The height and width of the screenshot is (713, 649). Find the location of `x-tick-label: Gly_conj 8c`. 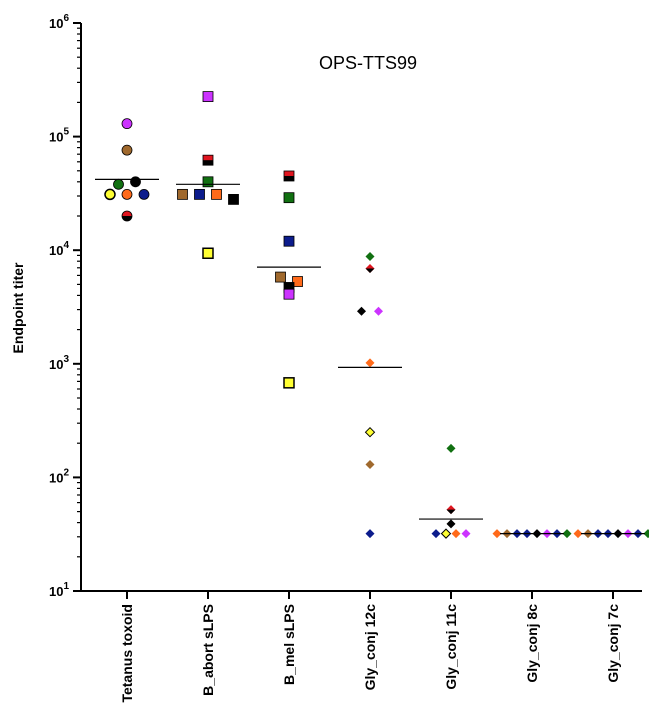

x-tick-label: Gly_conj 8c is located at coordinates (532, 643).